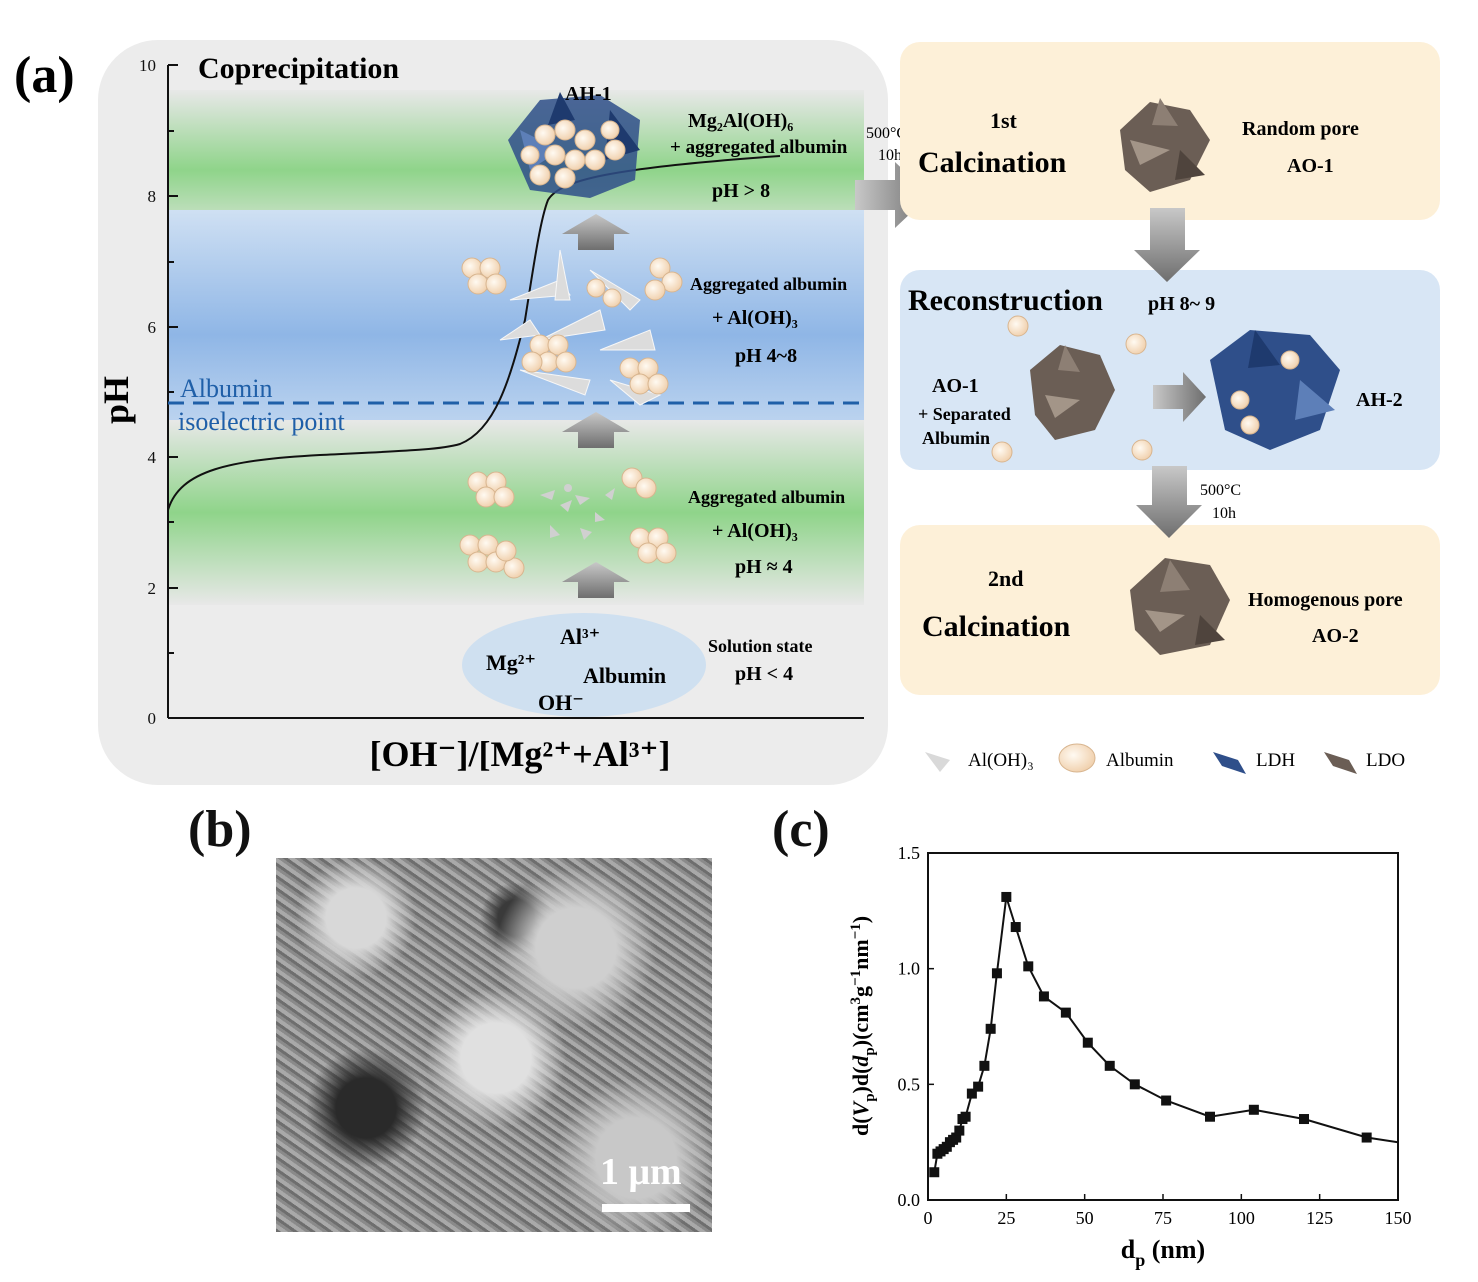 The height and width of the screenshot is (1282, 1478). What do you see at coordinates (1072, 392) in the screenshot?
I see `ao1-reconstruction-cluster` at bounding box center [1072, 392].